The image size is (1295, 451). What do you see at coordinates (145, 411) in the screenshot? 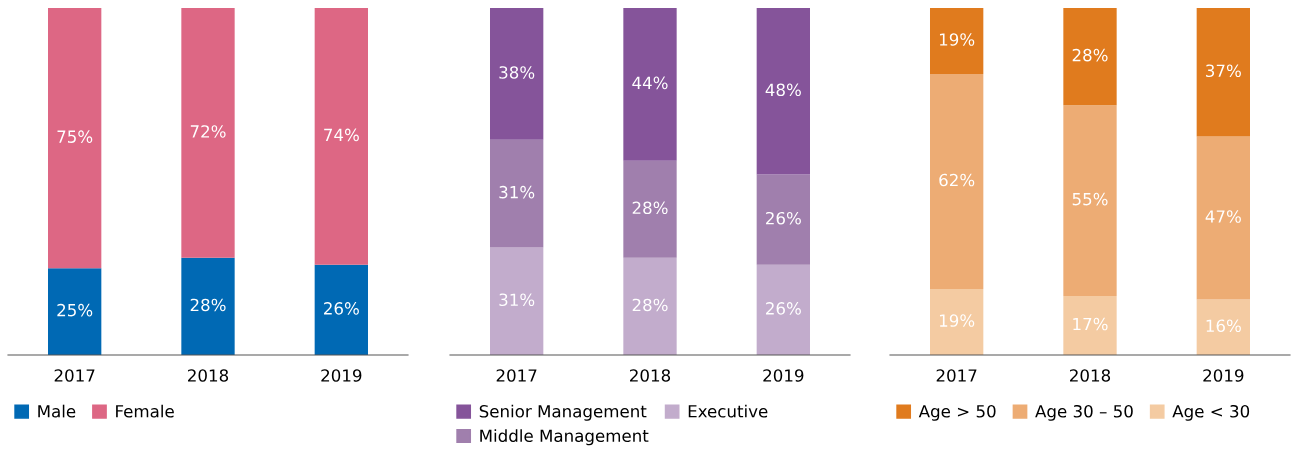
I see `legend-label: Female` at bounding box center [145, 411].